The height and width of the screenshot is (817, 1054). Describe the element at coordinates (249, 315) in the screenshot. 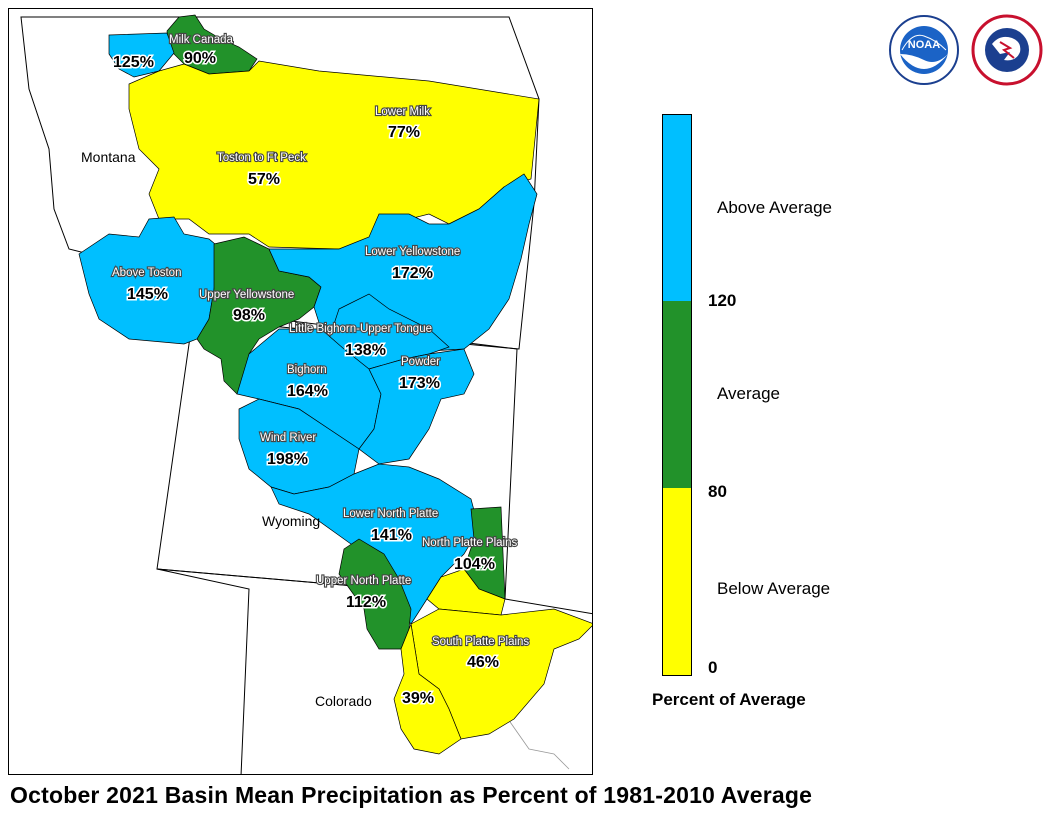

I see `basin-percent: 98%` at that location.